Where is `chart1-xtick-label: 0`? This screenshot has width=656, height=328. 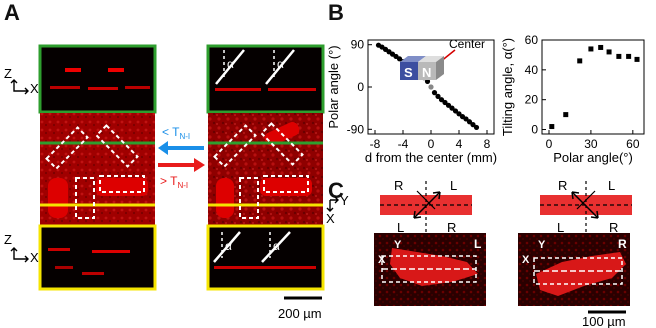
chart1-xtick-label: 0 is located at coordinates (431, 144).